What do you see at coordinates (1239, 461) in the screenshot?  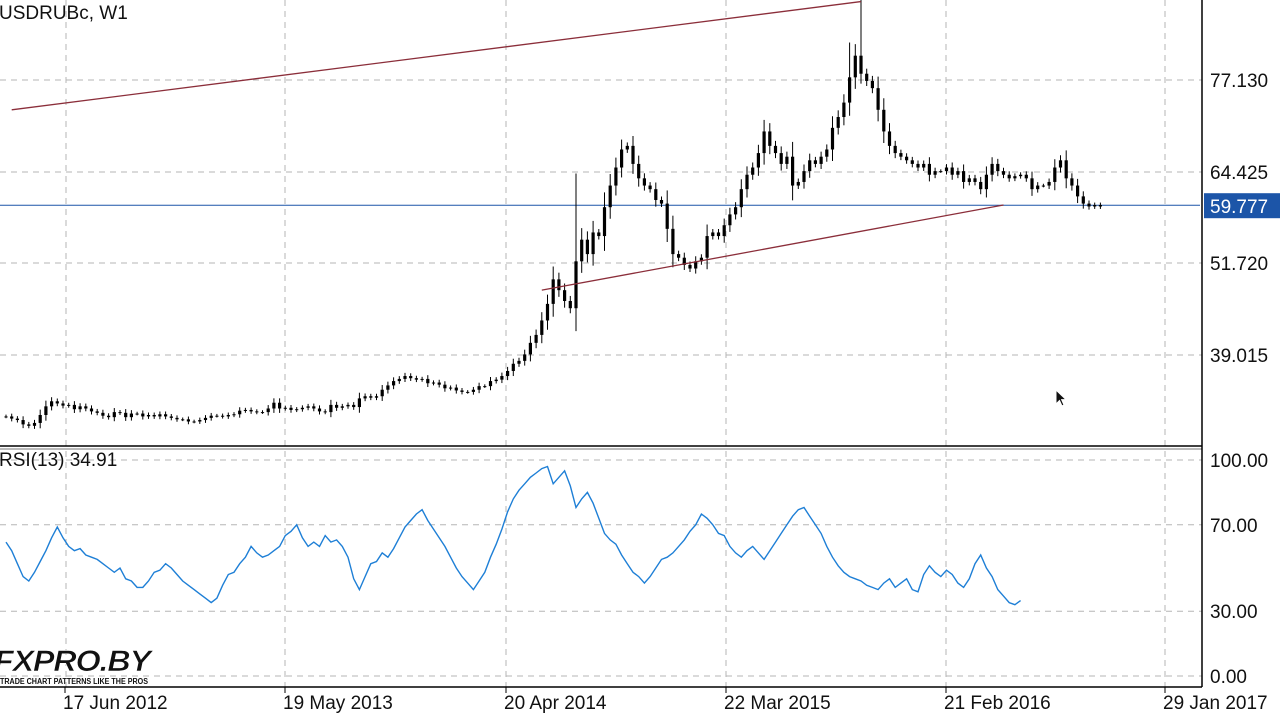 I see `rsi-tick-label: 100.00` at bounding box center [1239, 461].